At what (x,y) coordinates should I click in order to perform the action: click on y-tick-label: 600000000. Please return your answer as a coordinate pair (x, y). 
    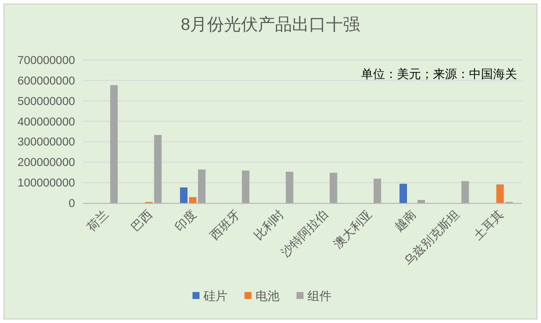
    Looking at the image, I should click on (46, 81).